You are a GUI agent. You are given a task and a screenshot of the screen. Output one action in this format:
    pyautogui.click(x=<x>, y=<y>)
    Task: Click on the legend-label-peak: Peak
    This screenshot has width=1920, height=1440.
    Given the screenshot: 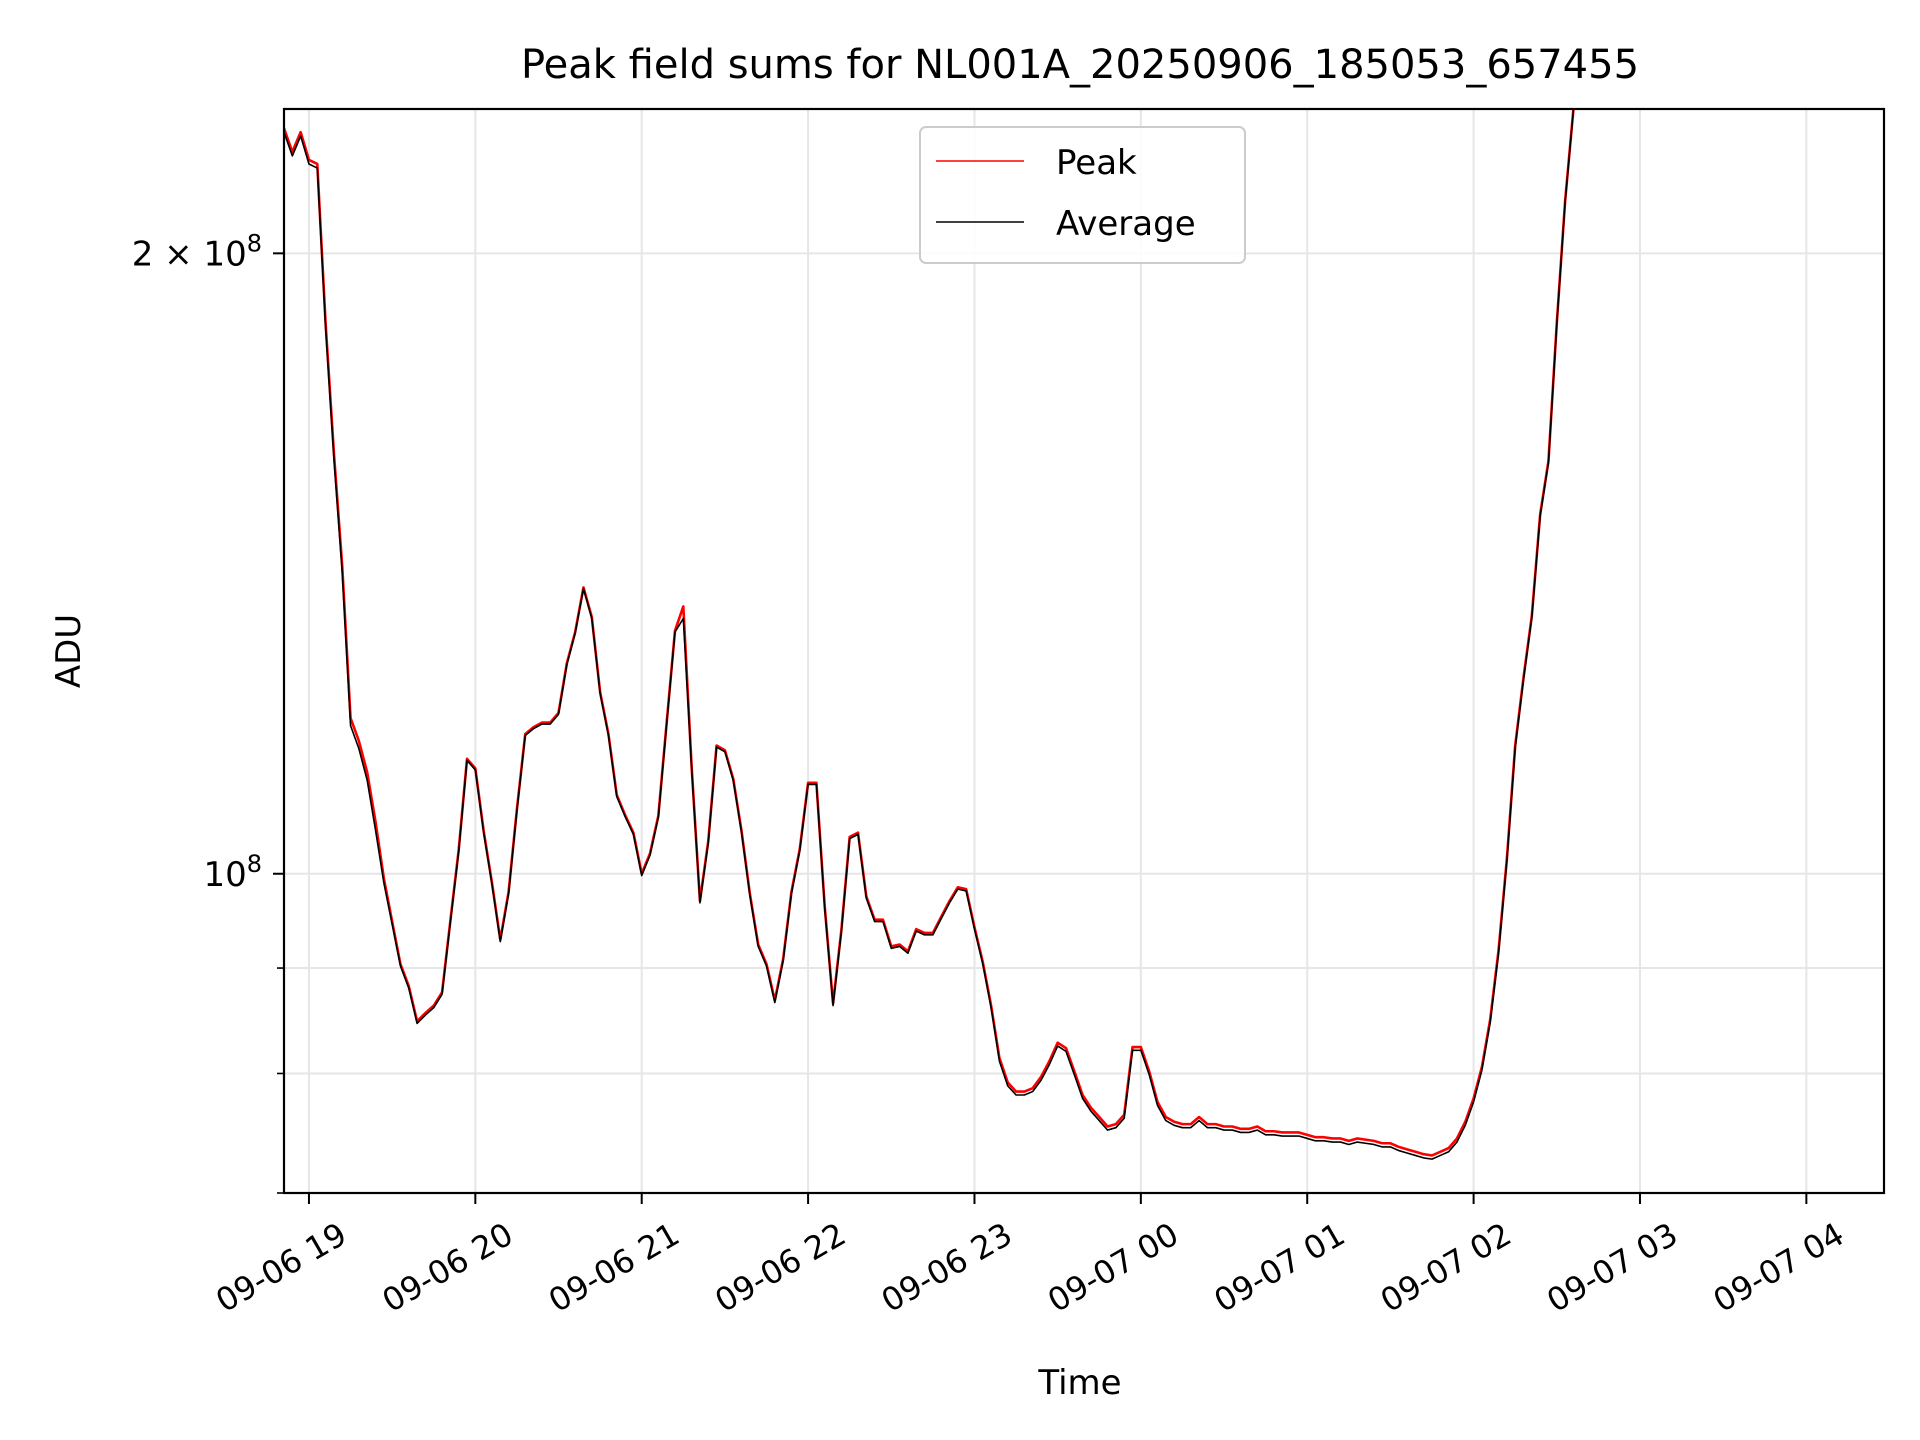 What is the action you would take?
    pyautogui.click(x=1096, y=163)
    